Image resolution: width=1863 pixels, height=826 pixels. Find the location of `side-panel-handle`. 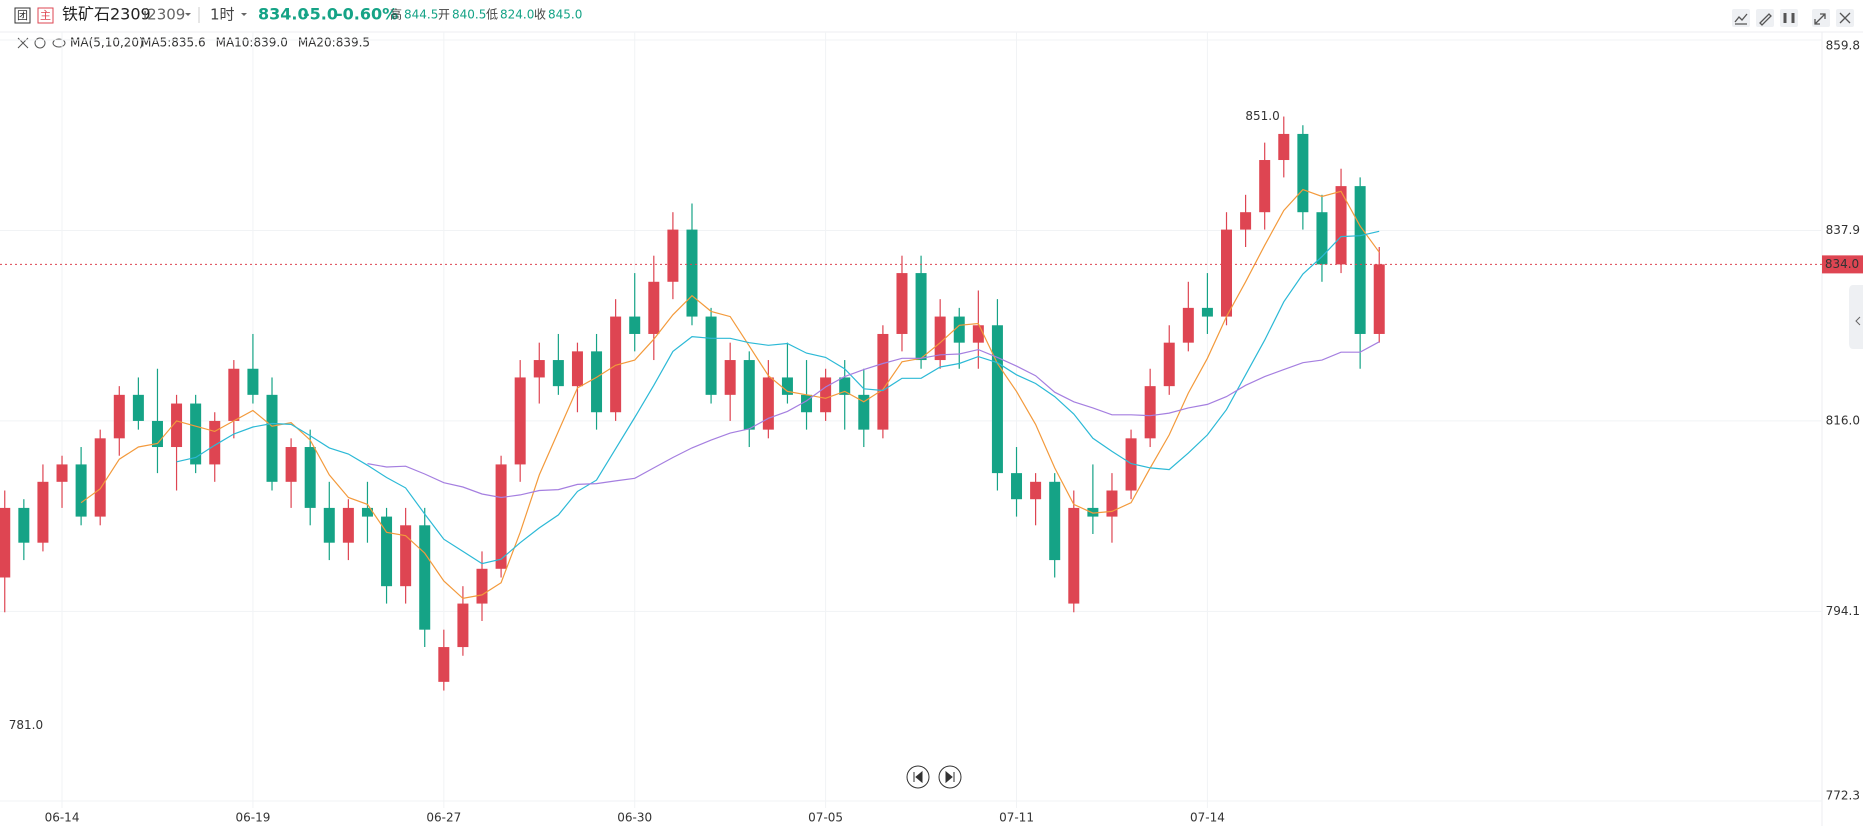

side-panel-handle is located at coordinates (1856, 317).